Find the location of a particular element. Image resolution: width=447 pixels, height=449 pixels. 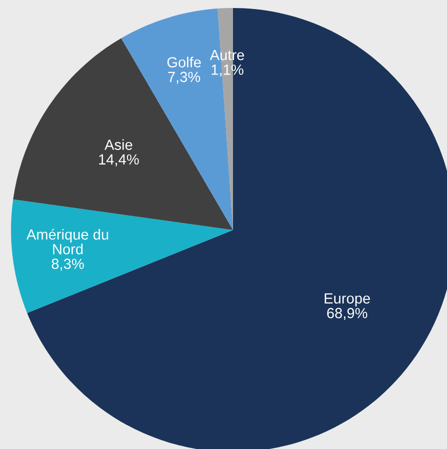

data-label: 14,4% is located at coordinates (119, 160).